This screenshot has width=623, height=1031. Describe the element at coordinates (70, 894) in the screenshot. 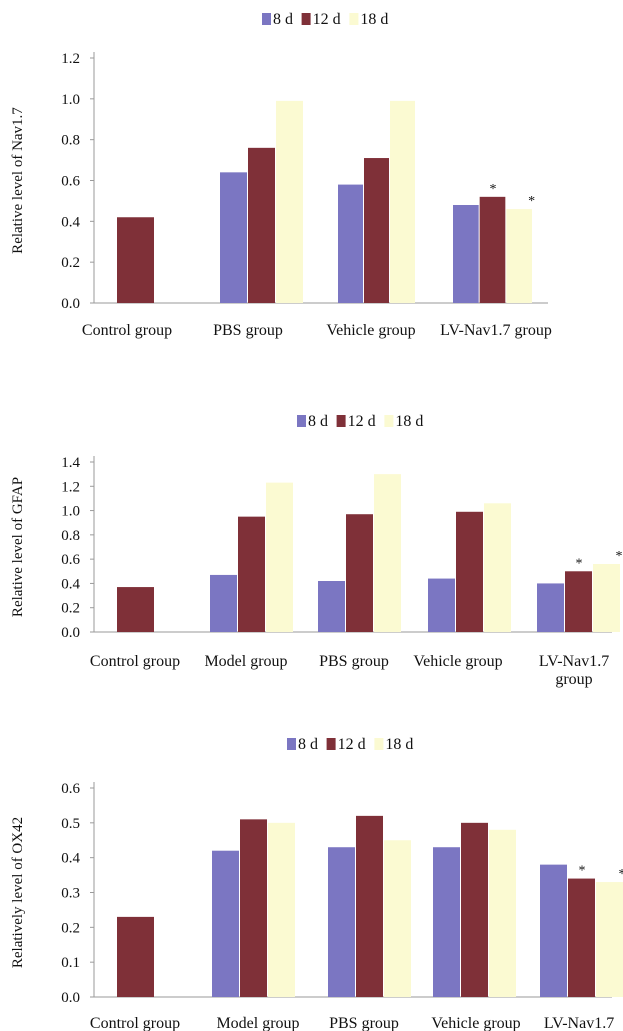

I see `y-tick-label: 0.3` at that location.